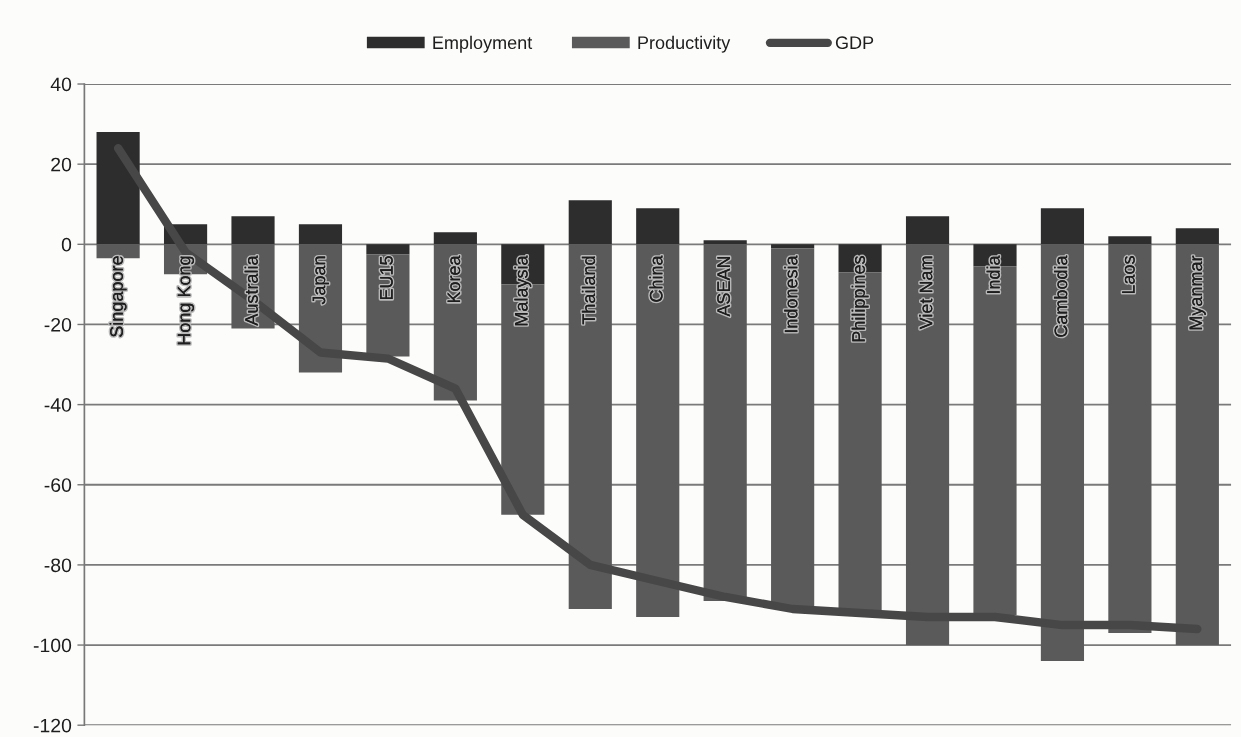 This screenshot has width=1241, height=737. I want to click on legend-label: Productivity, so click(684, 44).